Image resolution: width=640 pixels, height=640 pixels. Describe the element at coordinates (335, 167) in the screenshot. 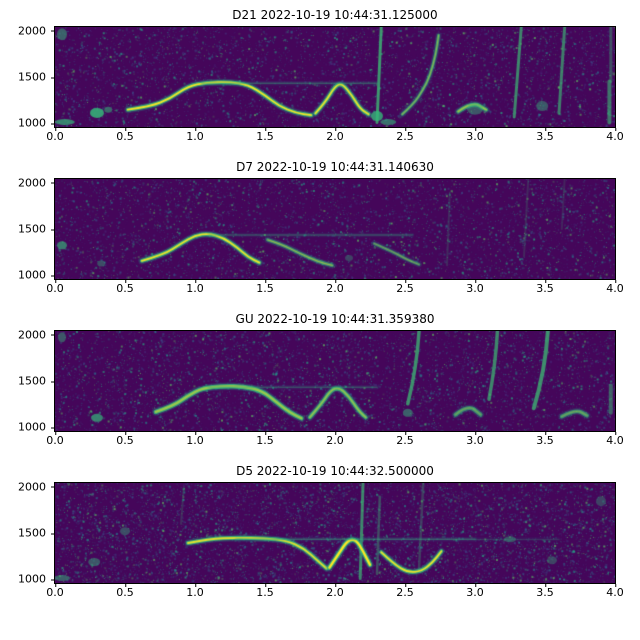

I see `subplot-title: D7 2022-10-19 10:44:31.140630` at that location.